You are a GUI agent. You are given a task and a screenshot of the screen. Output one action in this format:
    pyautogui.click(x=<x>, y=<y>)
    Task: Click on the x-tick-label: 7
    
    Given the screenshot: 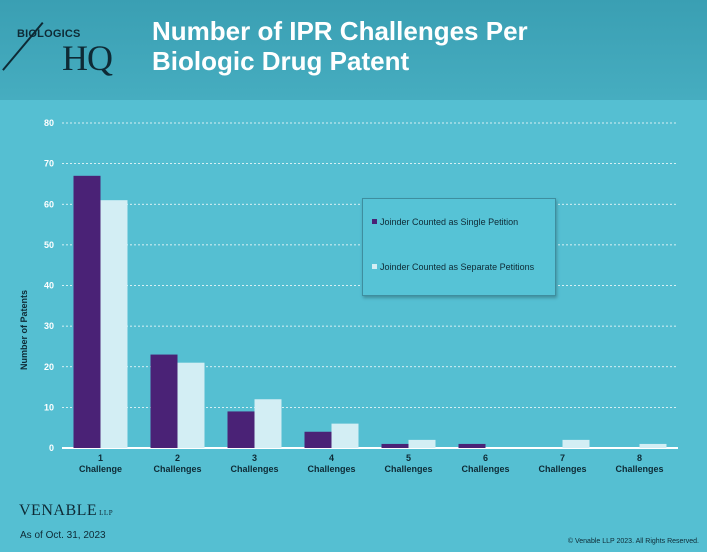 What is the action you would take?
    pyautogui.click(x=562, y=458)
    